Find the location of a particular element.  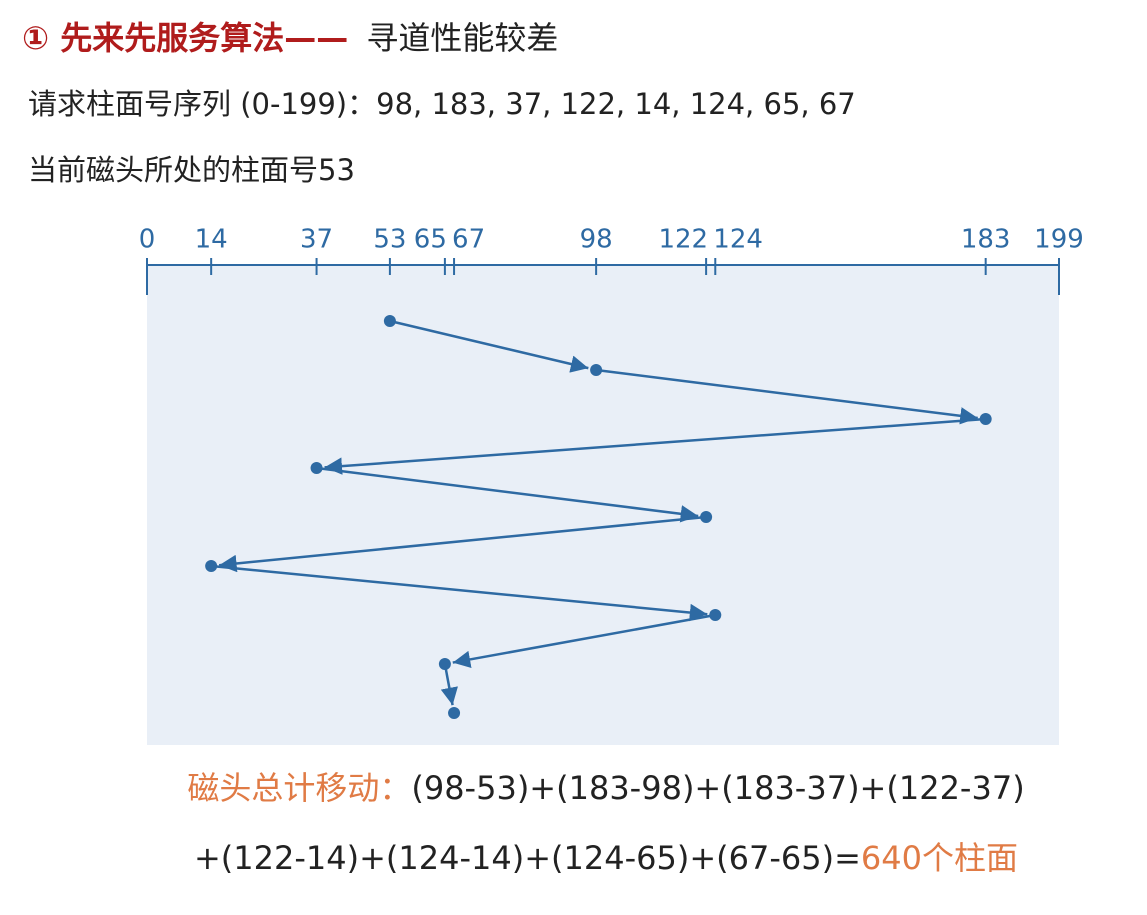

x-tick-label: 67 is located at coordinates (468, 240).